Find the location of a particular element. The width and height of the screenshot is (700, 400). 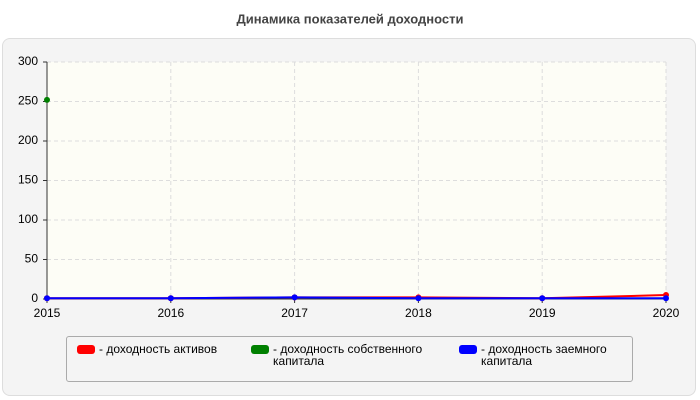

legend-label: - доходность собственного капитала is located at coordinates (348, 355).